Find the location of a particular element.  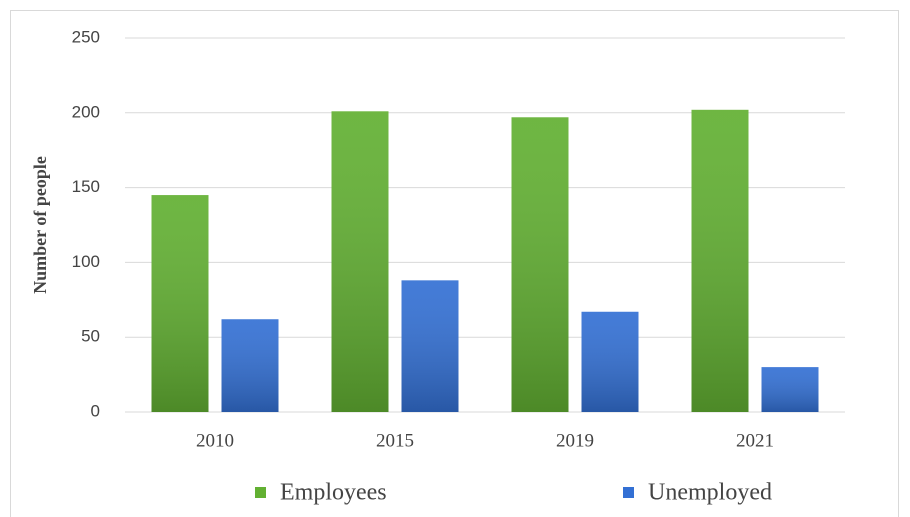

y-tick-label: 100 is located at coordinates (86, 261).